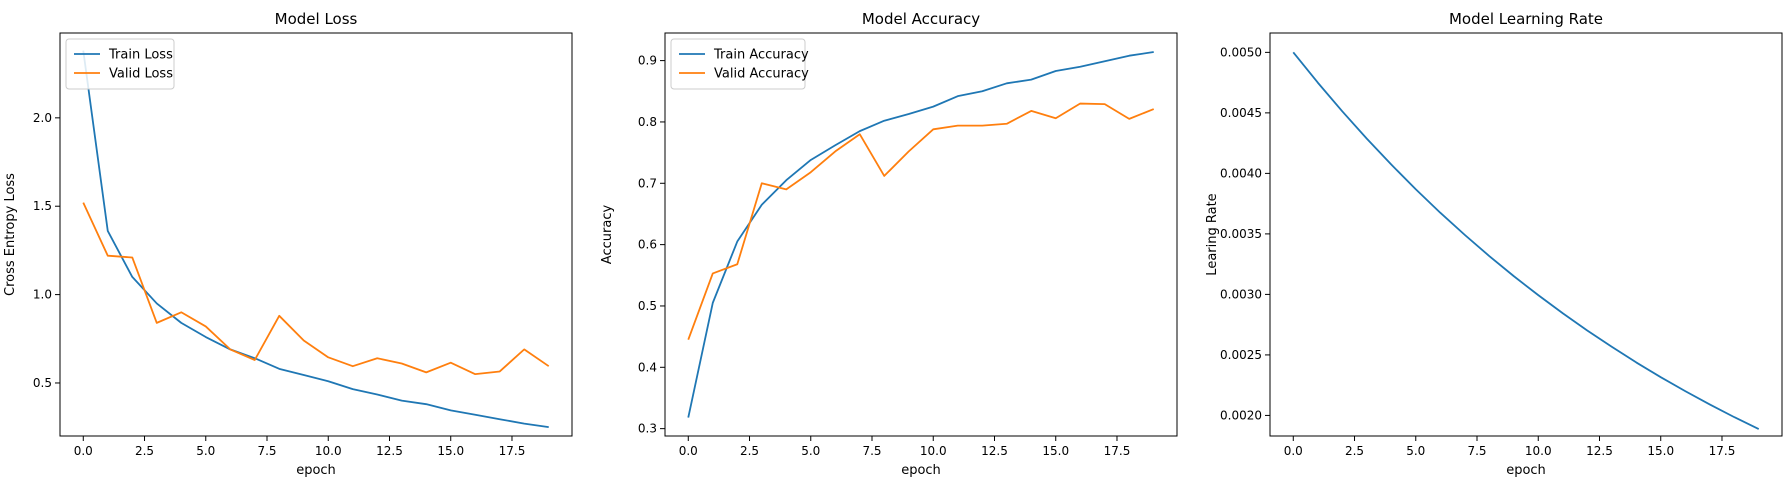  Describe the element at coordinates (140, 55) in the screenshot. I see `legend-label-train-loss: Train Loss` at that location.